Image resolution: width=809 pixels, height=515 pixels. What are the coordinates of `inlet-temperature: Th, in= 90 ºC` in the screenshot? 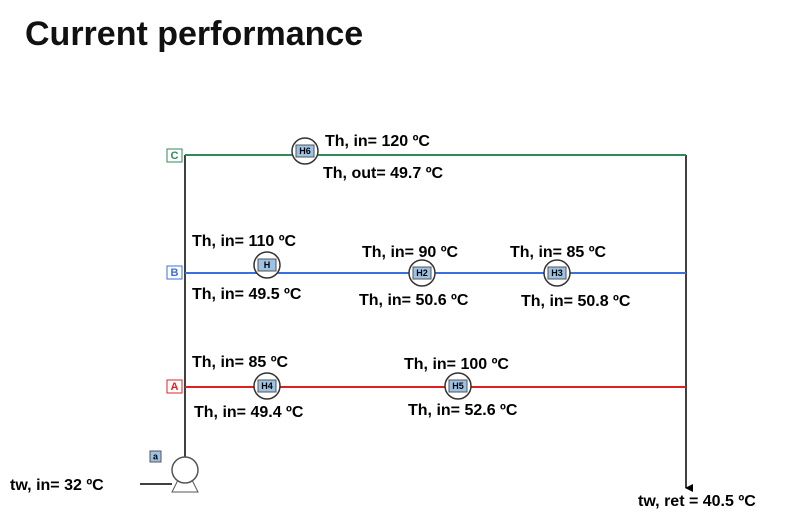 It's located at (410, 252).